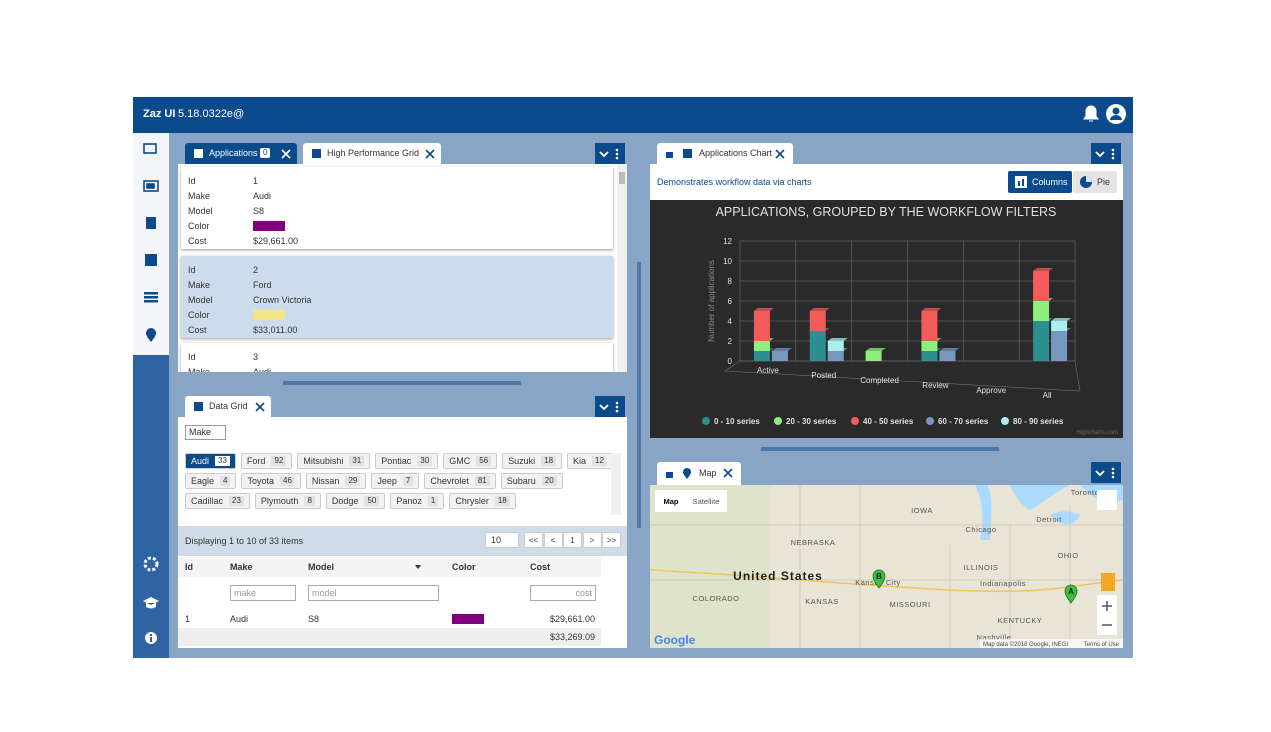 This screenshot has height=732, width=1271. Describe the element at coordinates (239, 619) in the screenshot. I see `cell: Audi` at that location.